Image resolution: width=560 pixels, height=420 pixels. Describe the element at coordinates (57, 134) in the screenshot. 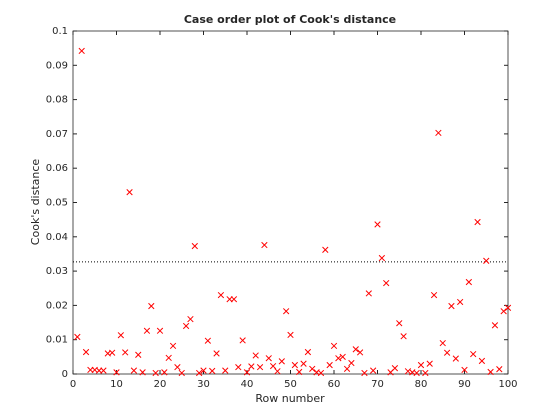

I see `y-tick-label: 0.07` at that location.